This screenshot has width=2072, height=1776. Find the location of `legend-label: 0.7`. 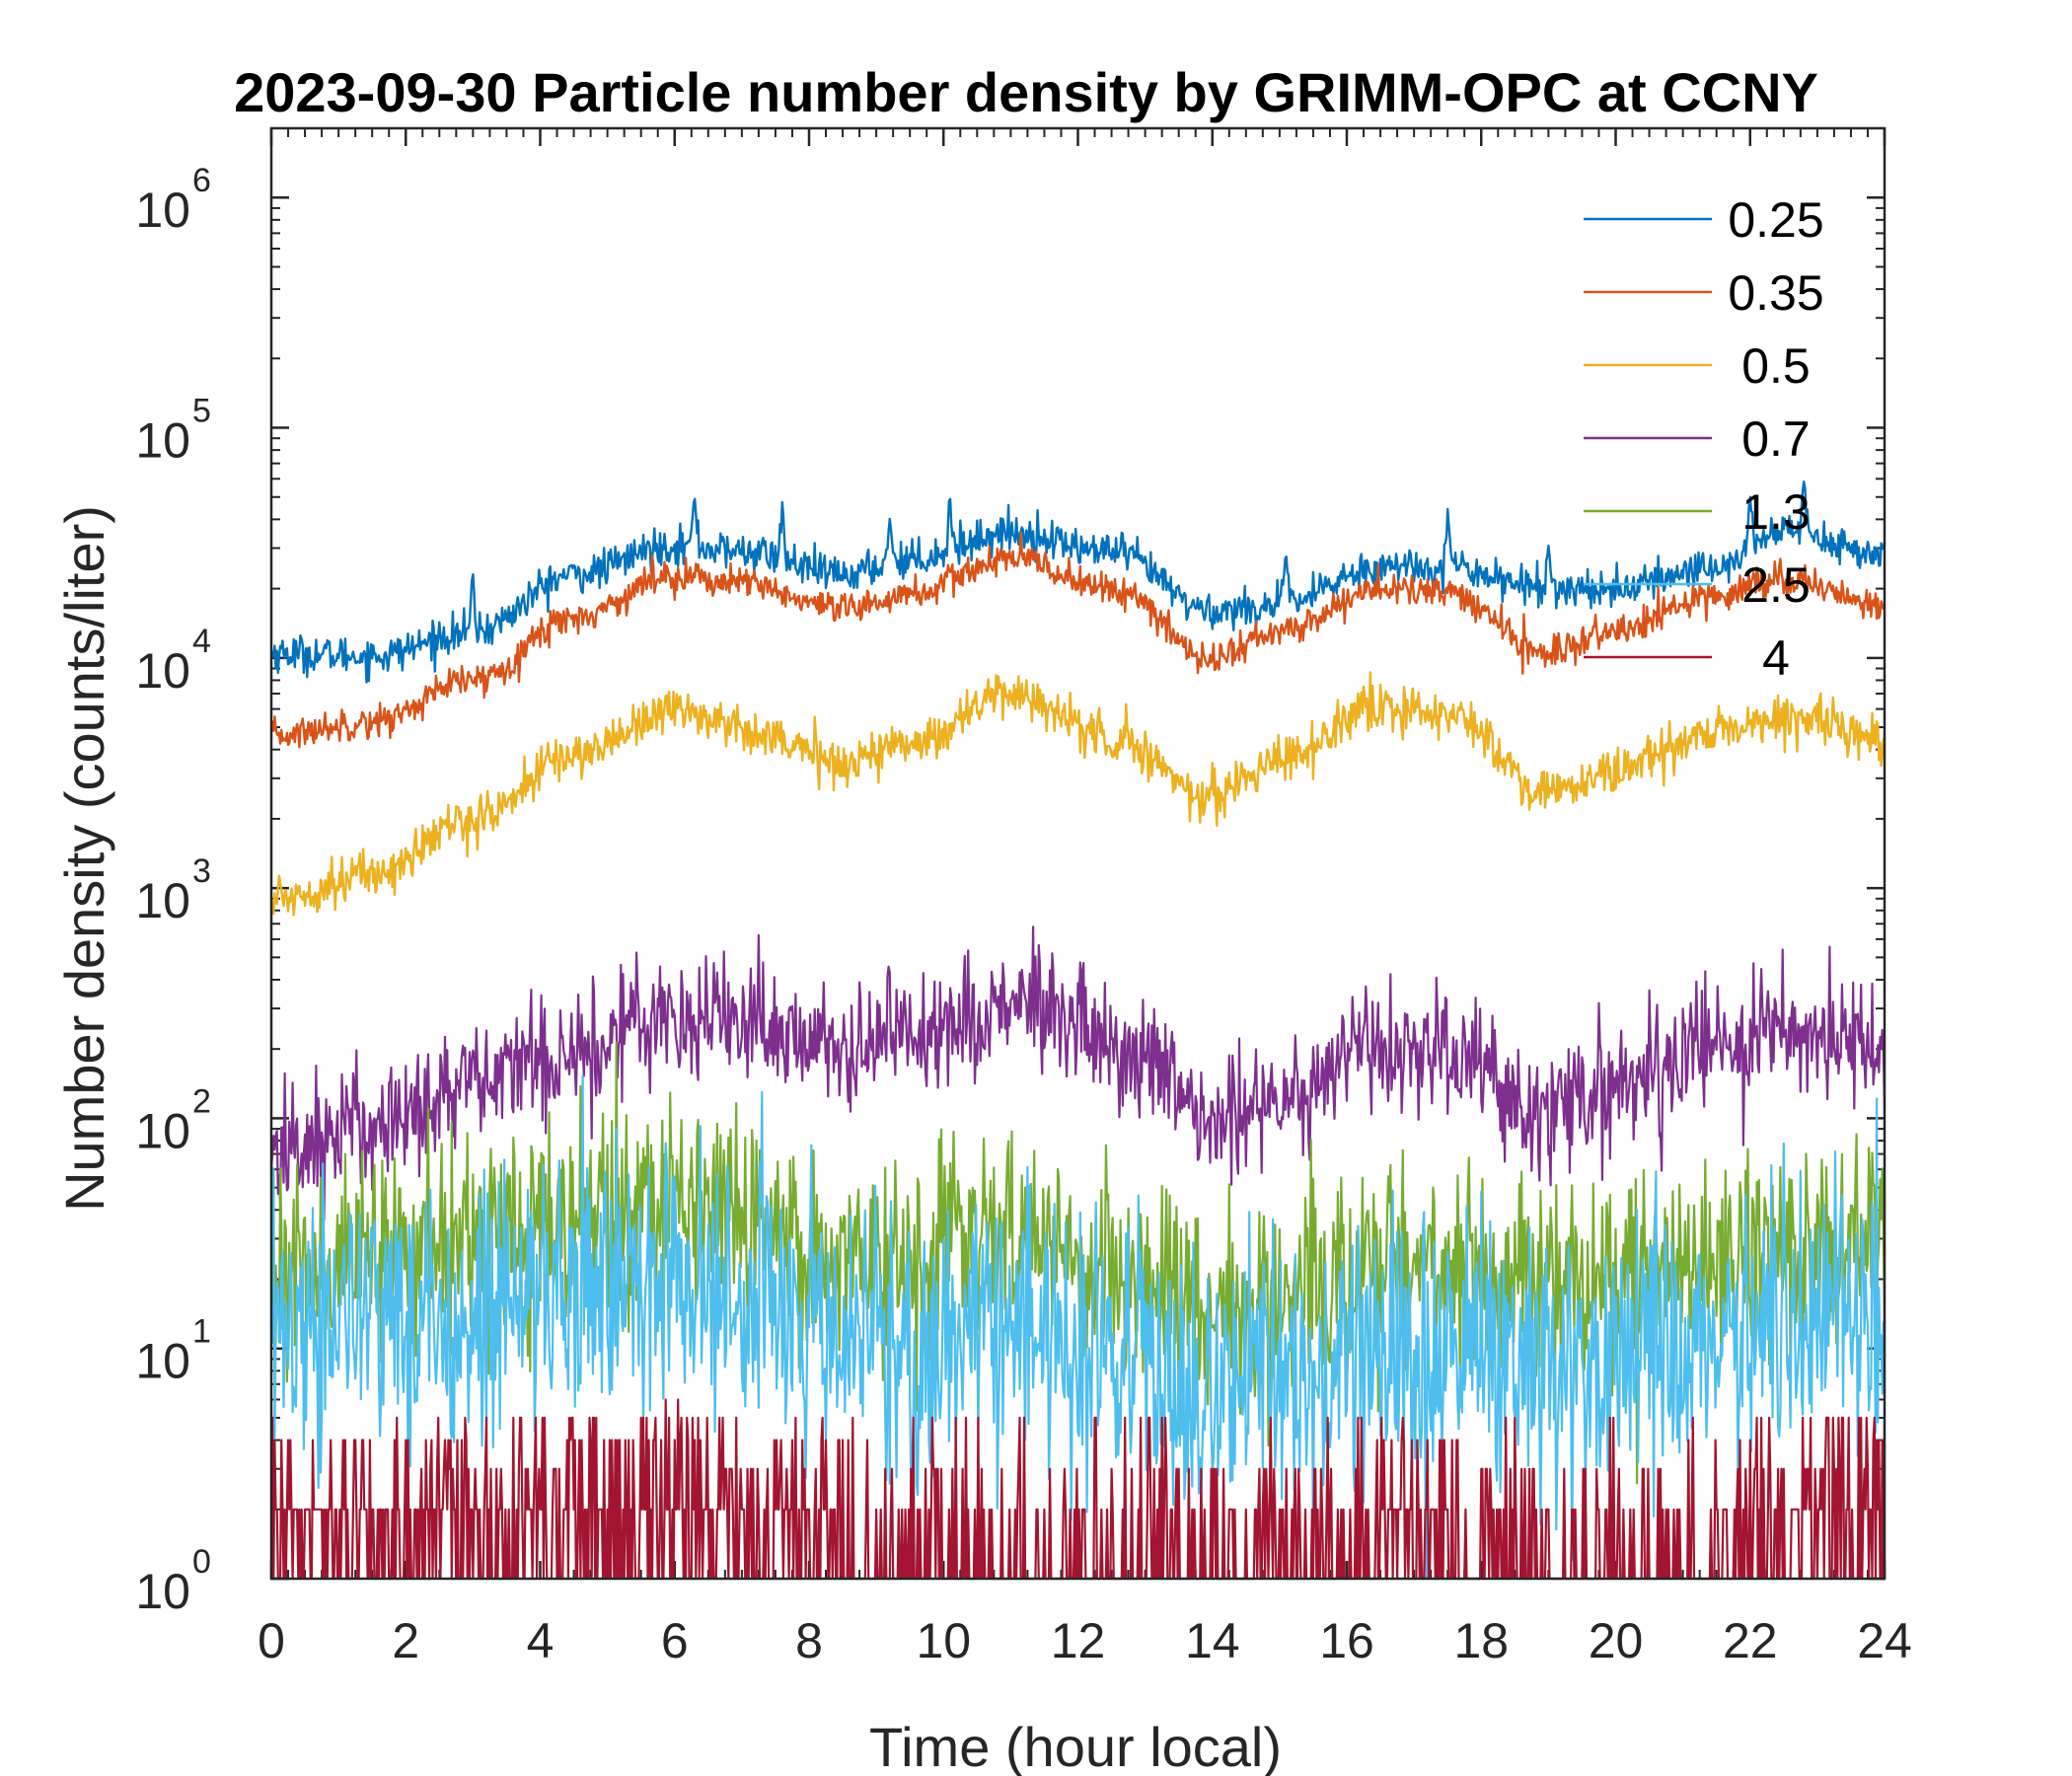

legend-label: 0.7 is located at coordinates (1776, 439).